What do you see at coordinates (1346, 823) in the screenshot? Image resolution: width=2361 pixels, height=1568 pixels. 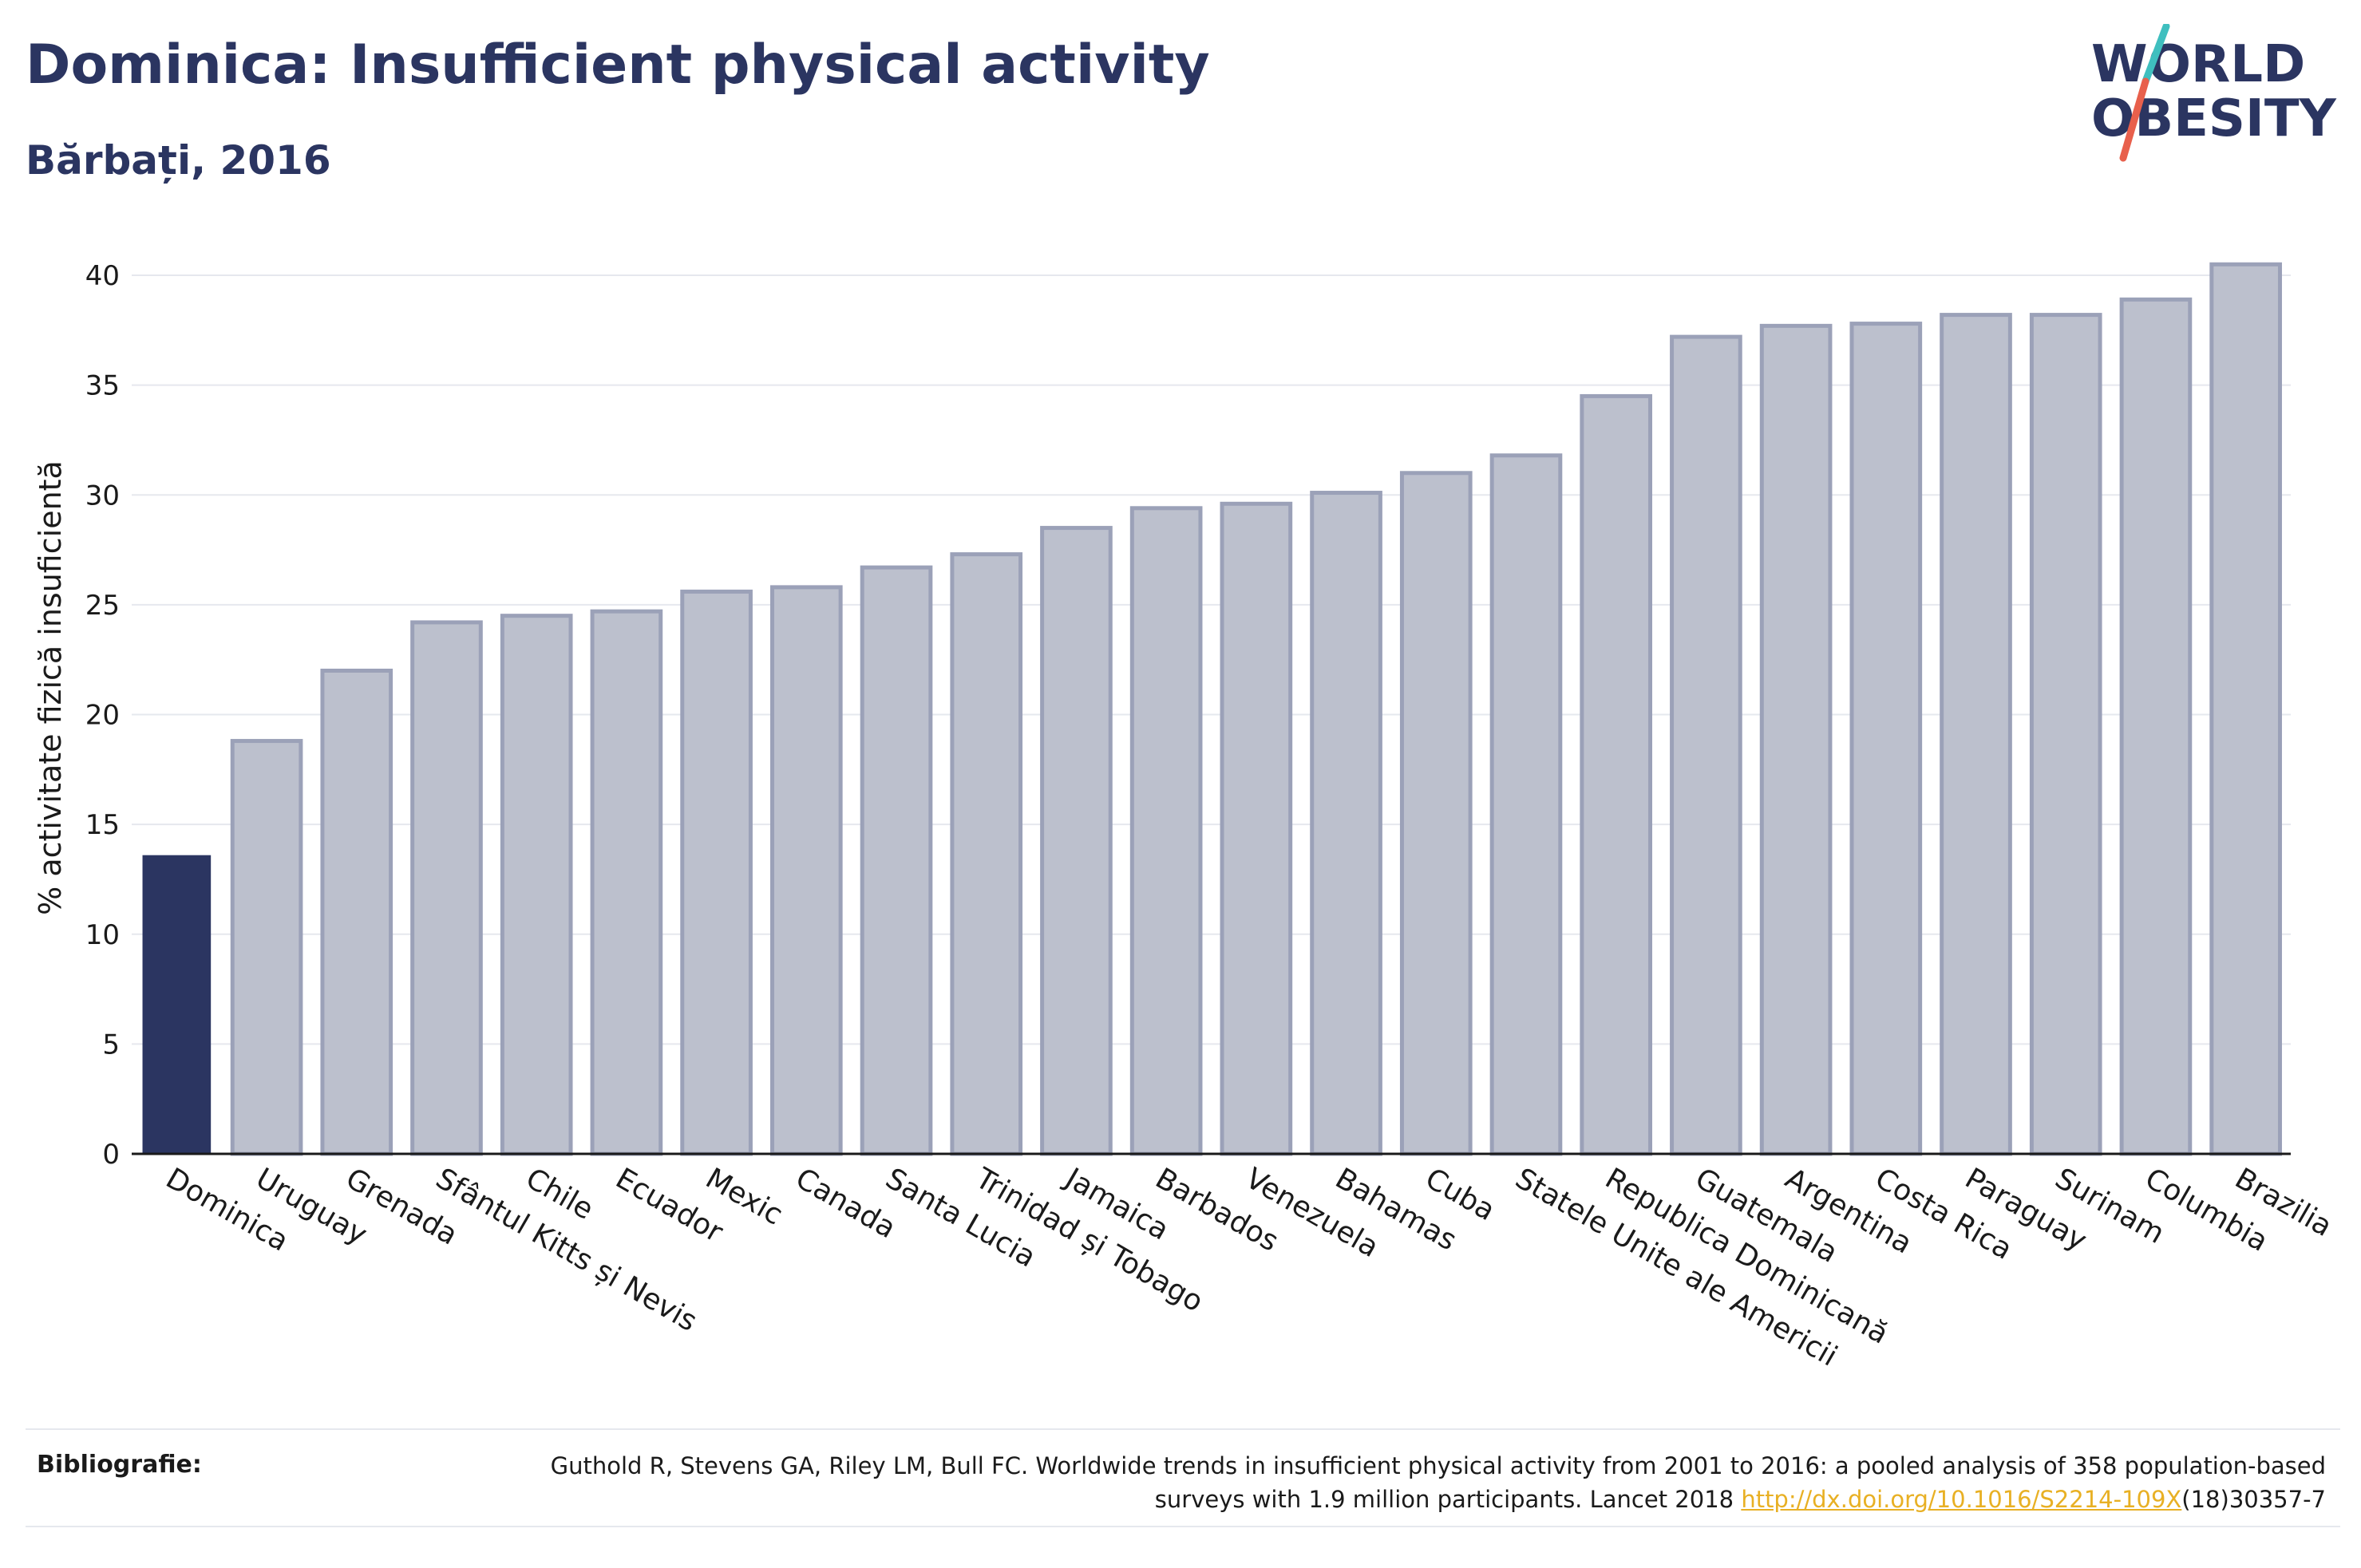 I see `bar-bahamas` at bounding box center [1346, 823].